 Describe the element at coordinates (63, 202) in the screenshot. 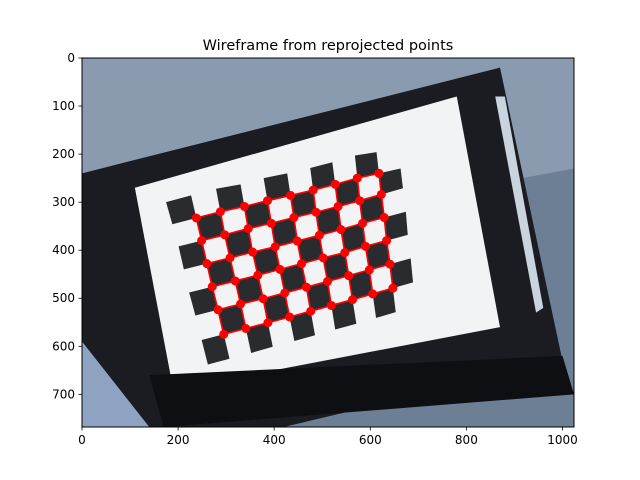

I see `y-tick-label: 300` at that location.